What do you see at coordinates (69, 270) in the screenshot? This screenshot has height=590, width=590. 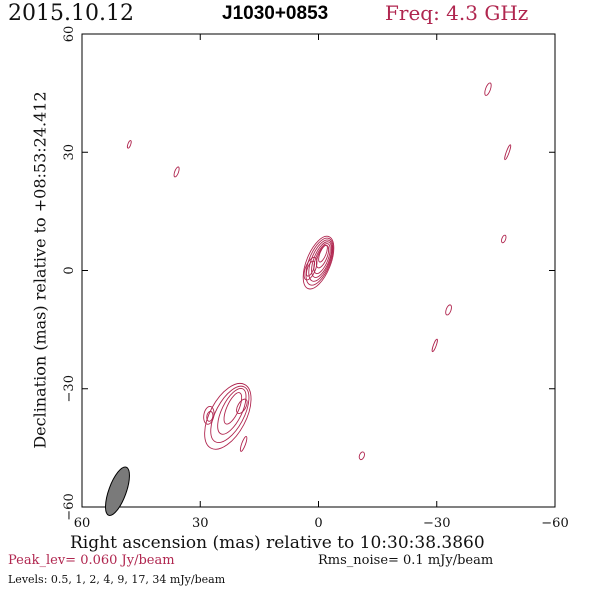 I see `y-tick-label: 0` at bounding box center [69, 270].